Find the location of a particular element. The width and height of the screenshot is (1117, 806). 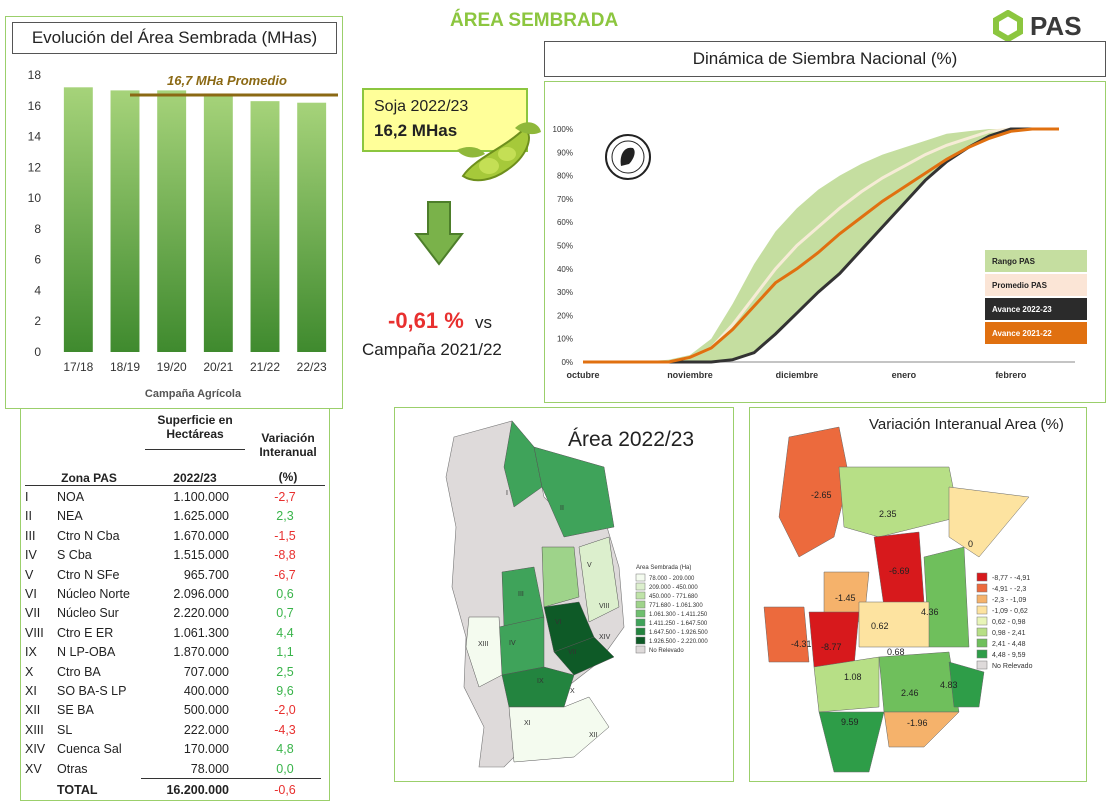

pas-logo: PAS is located at coordinates (1042, 26).